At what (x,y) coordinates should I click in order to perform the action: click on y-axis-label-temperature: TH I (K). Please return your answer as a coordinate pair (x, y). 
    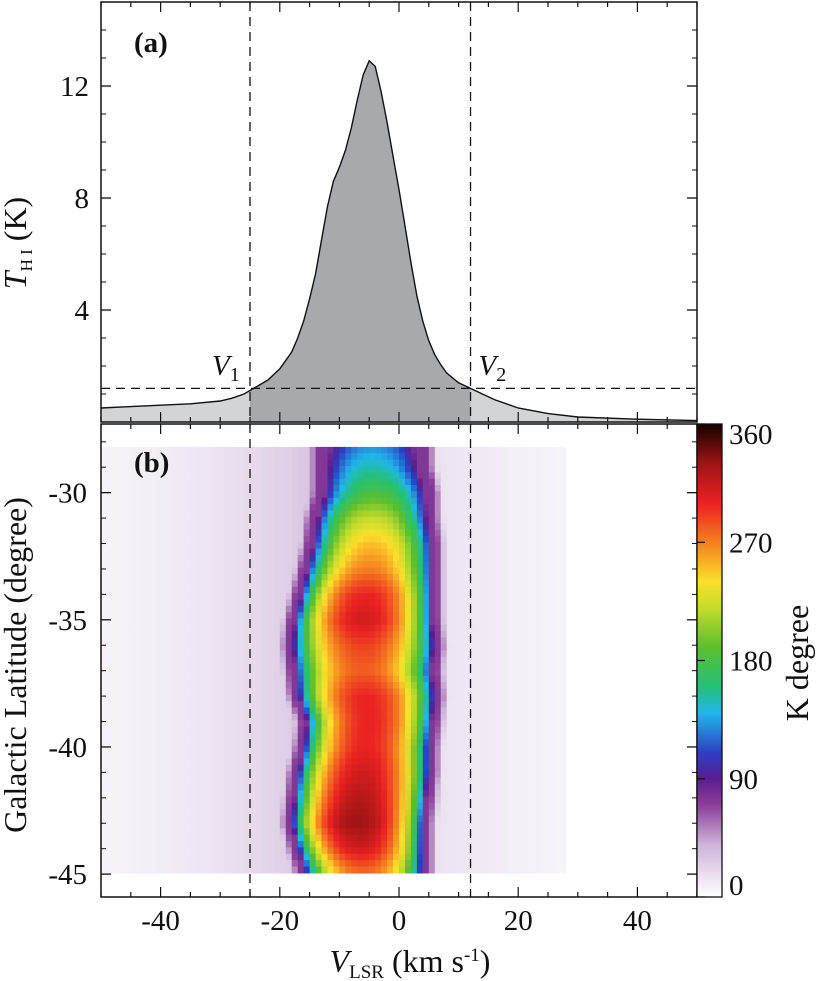
    Looking at the image, I should click on (18, 243).